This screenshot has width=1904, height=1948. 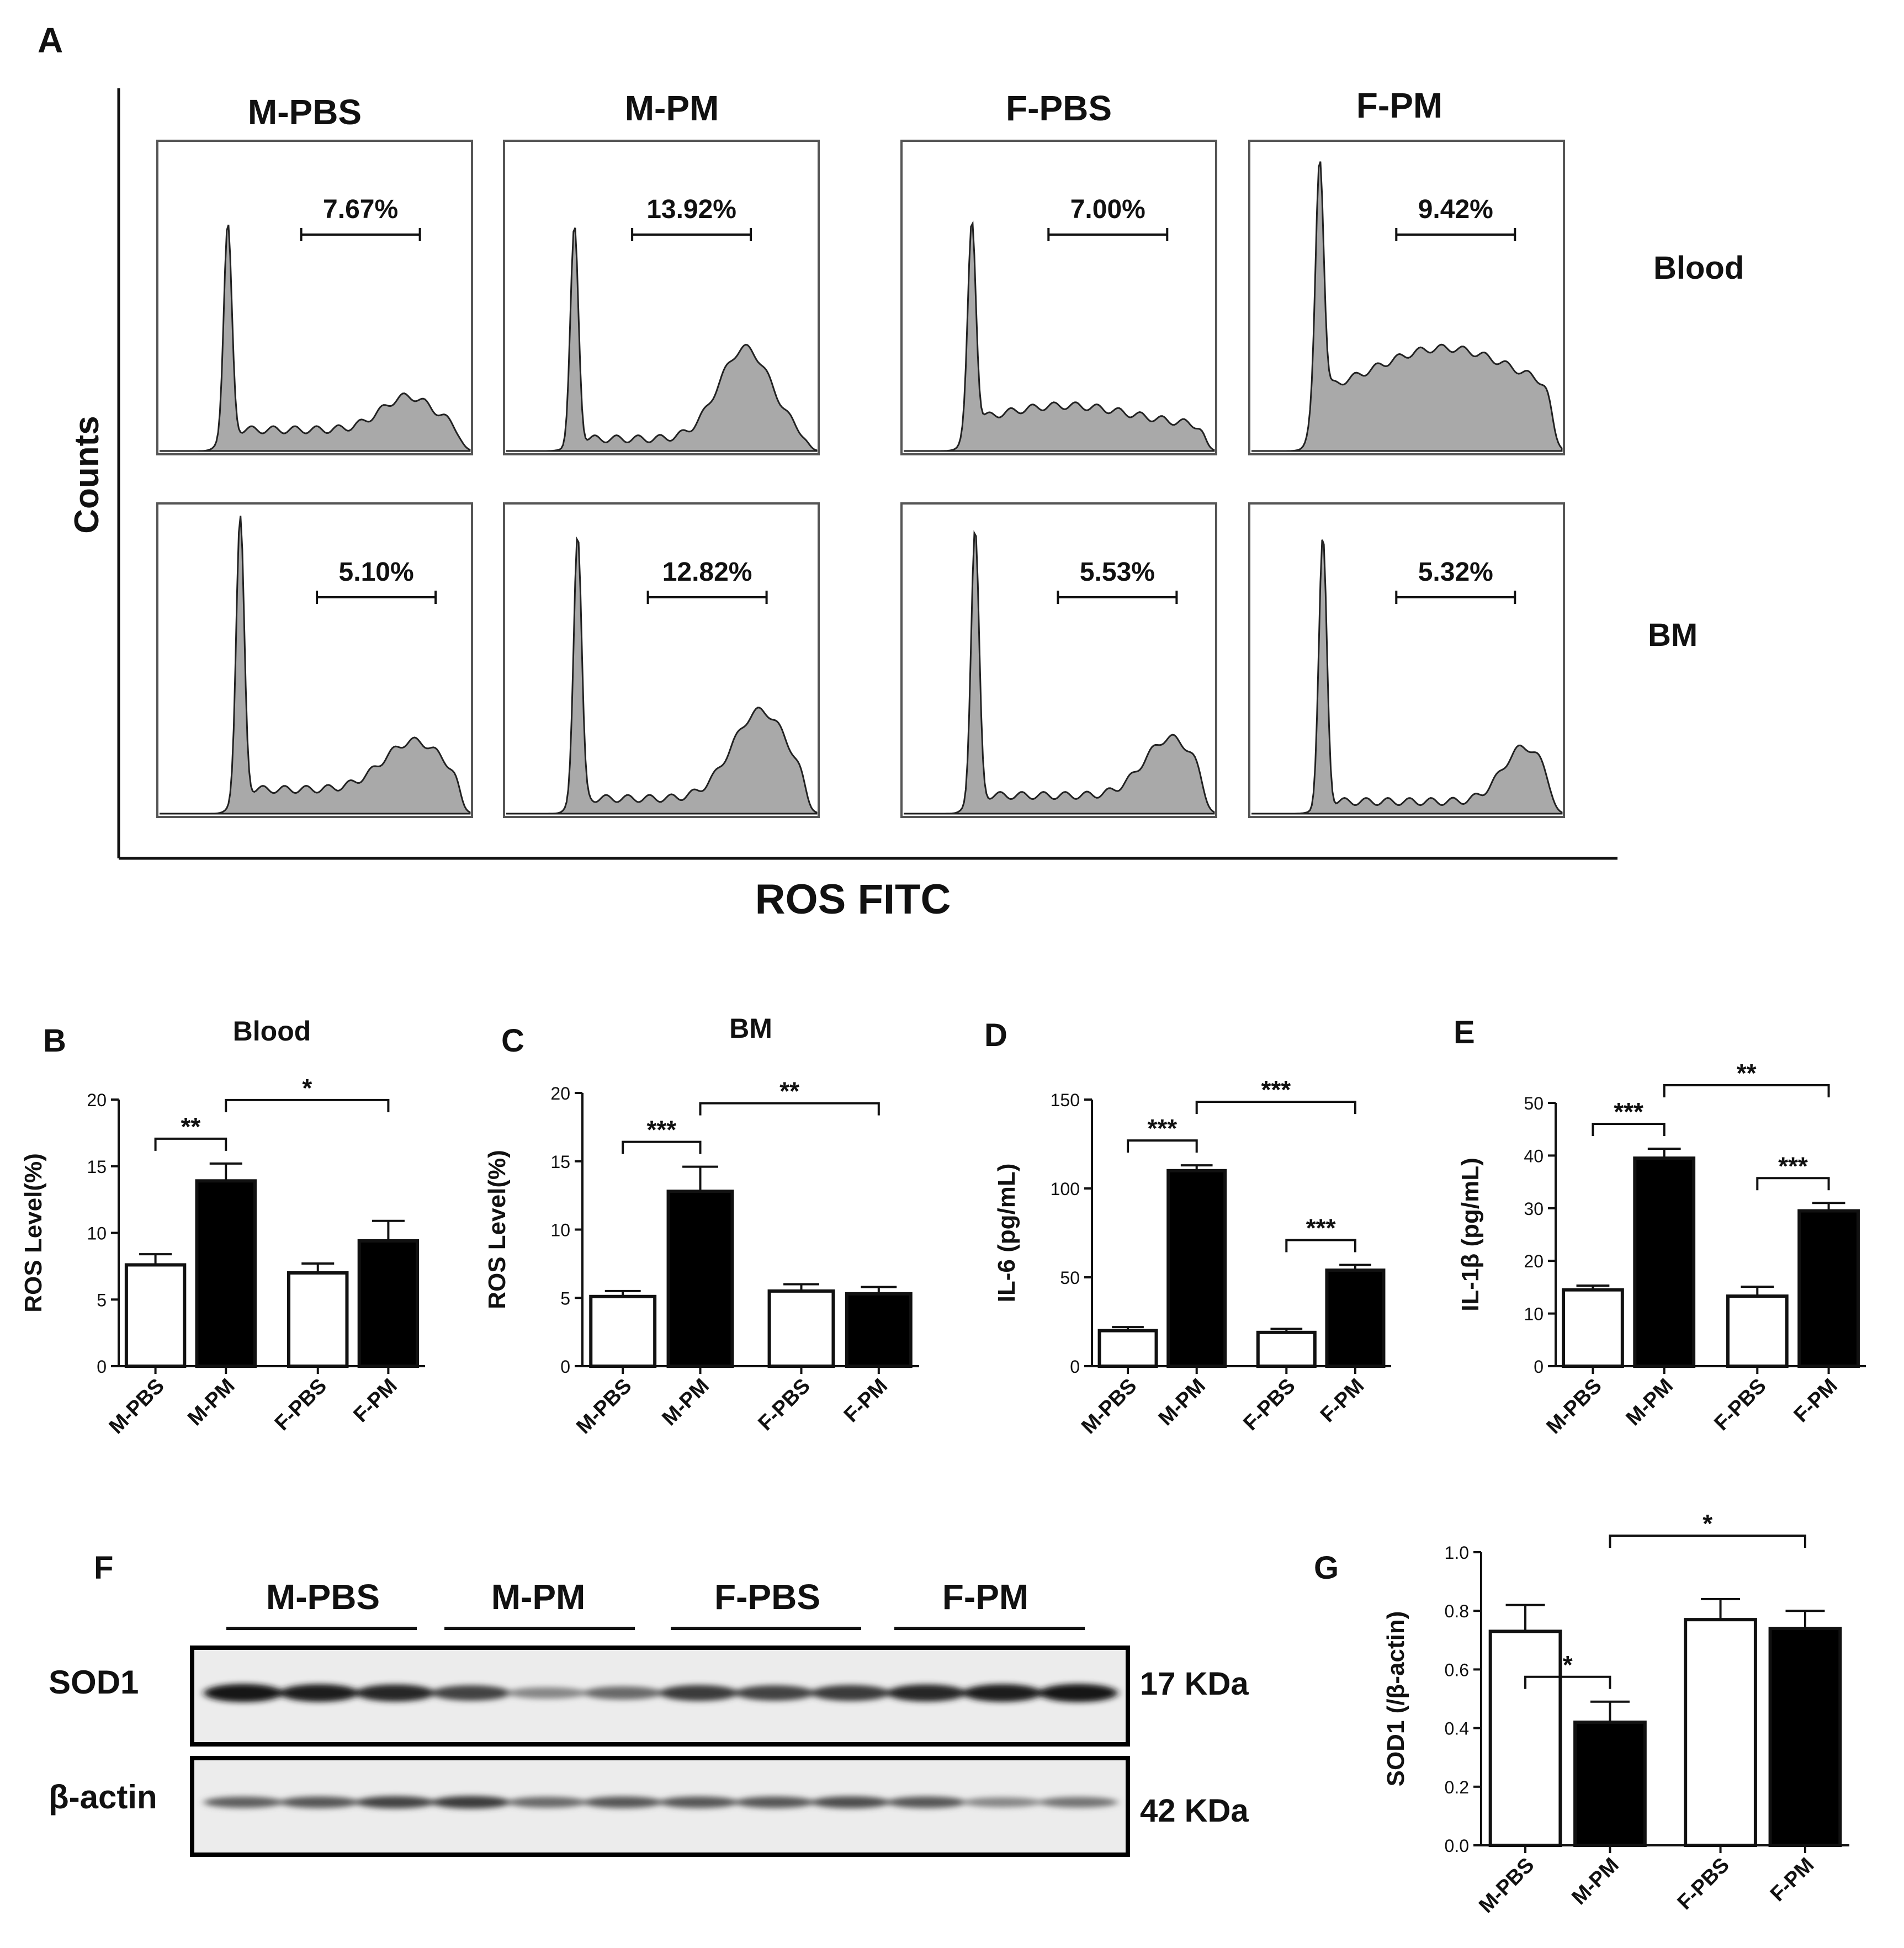 What do you see at coordinates (305, 112) in the screenshot?
I see `panel-a-col-m-pbs: M-PBS` at bounding box center [305, 112].